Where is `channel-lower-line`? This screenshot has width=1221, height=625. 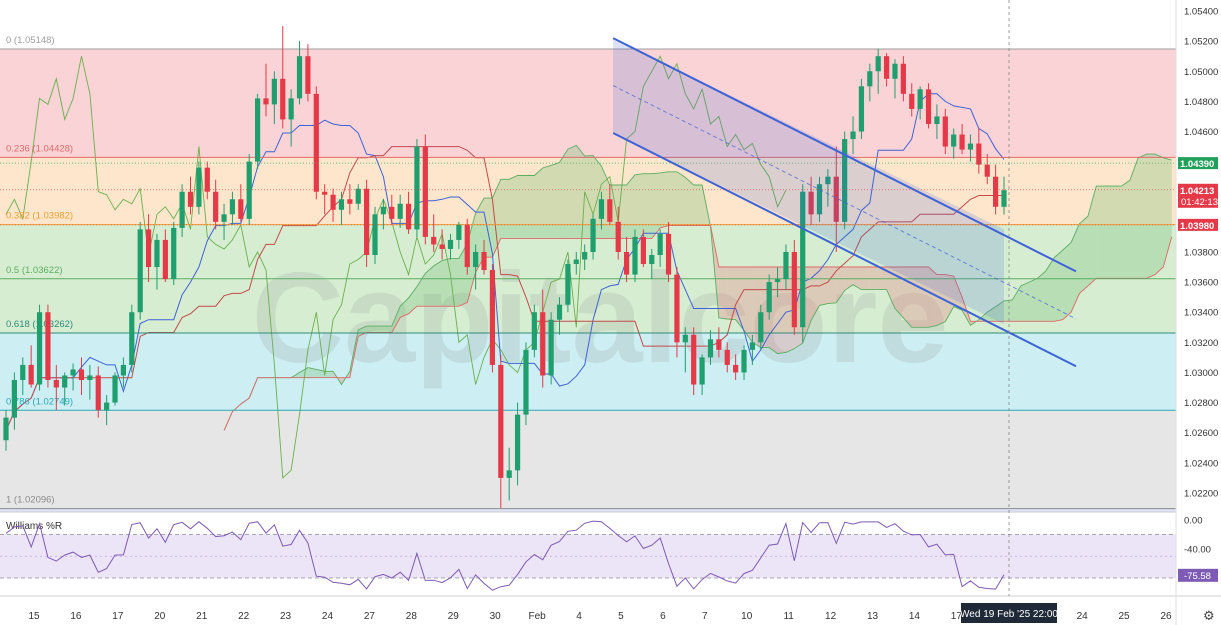 channel-lower-line is located at coordinates (844, 250).